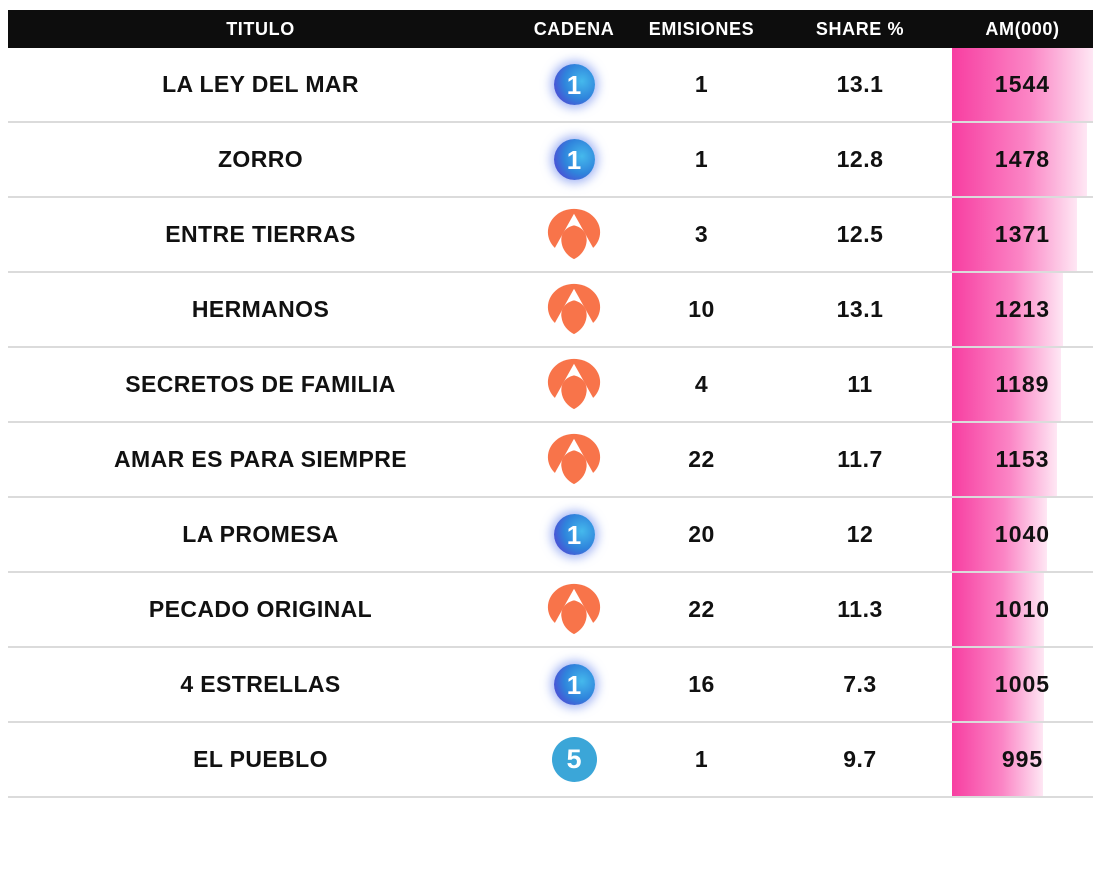 The width and height of the screenshot is (1100, 871). I want to click on am-value: 1544, so click(1022, 84).